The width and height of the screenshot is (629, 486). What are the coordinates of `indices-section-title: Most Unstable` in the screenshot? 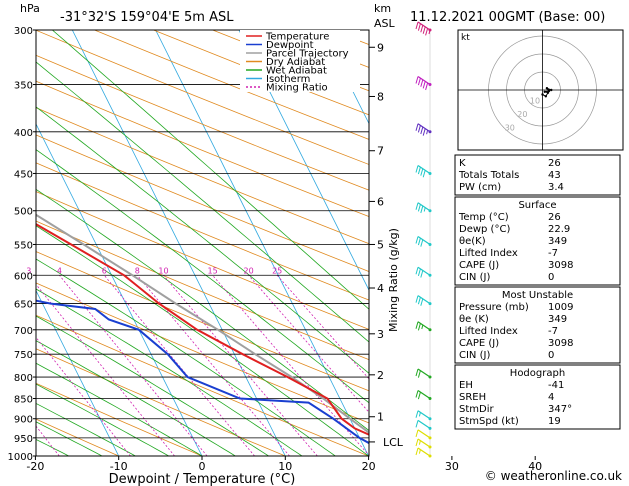 It's located at (537, 295).